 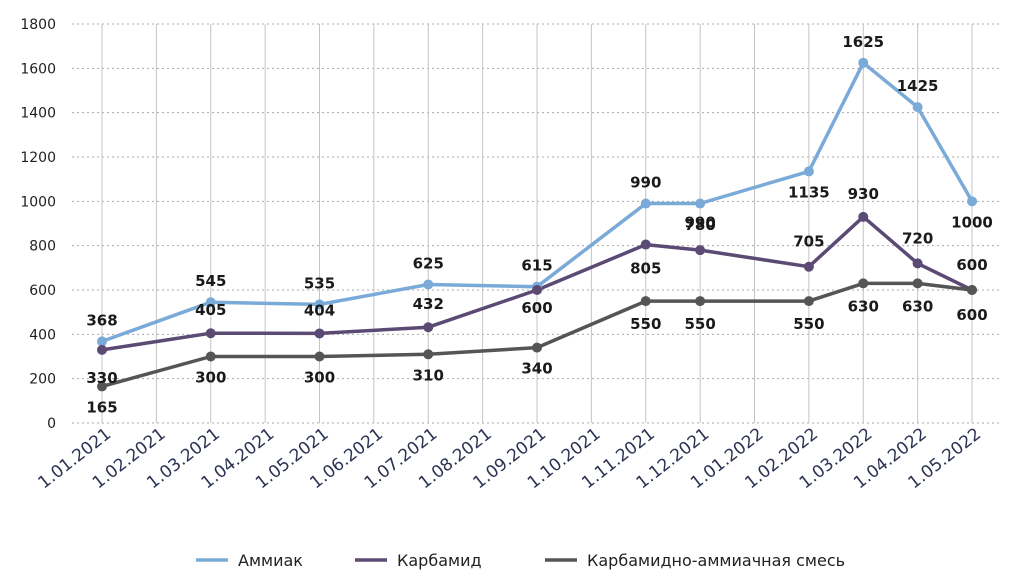 I want to click on legend-label: Карбамид, so click(x=439, y=560).